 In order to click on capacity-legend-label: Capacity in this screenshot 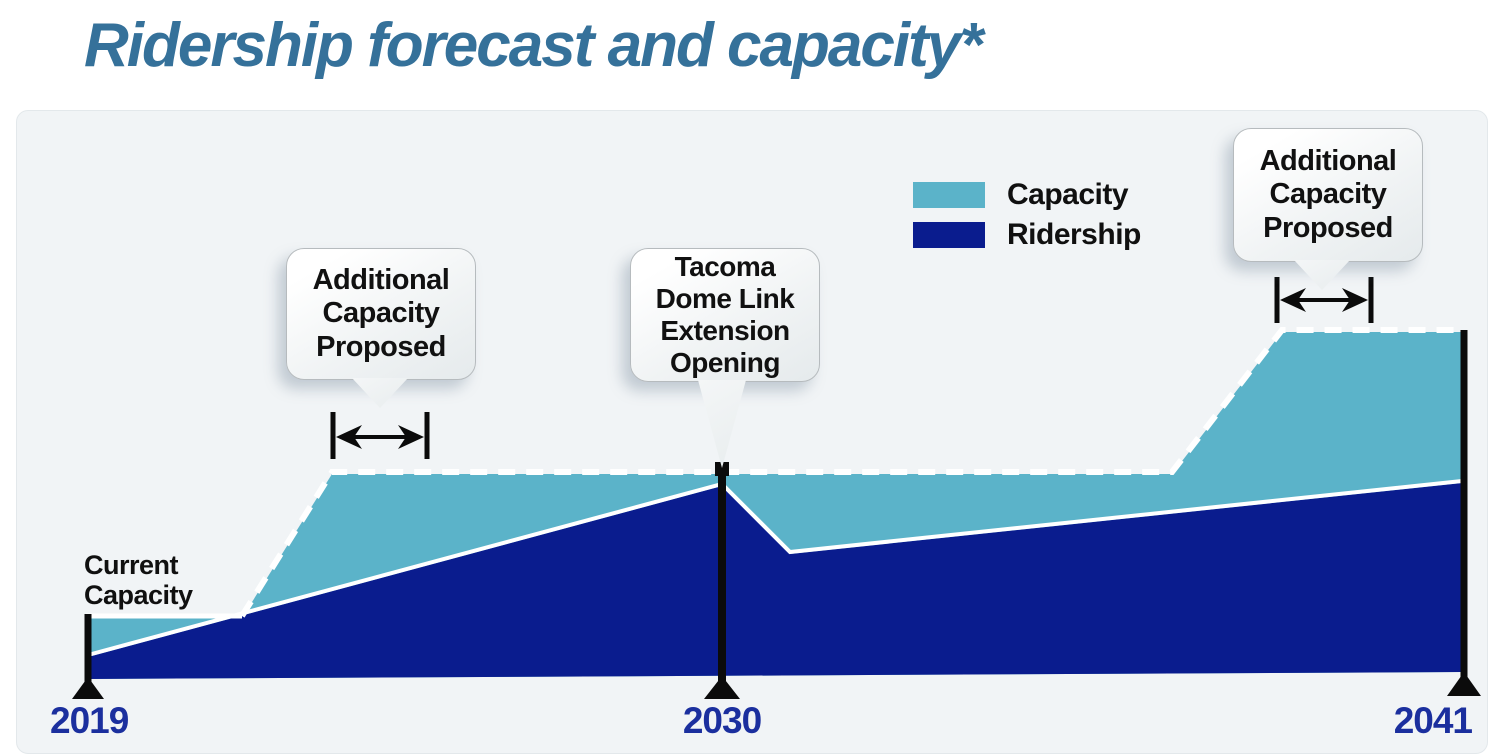, I will do `click(1068, 194)`.